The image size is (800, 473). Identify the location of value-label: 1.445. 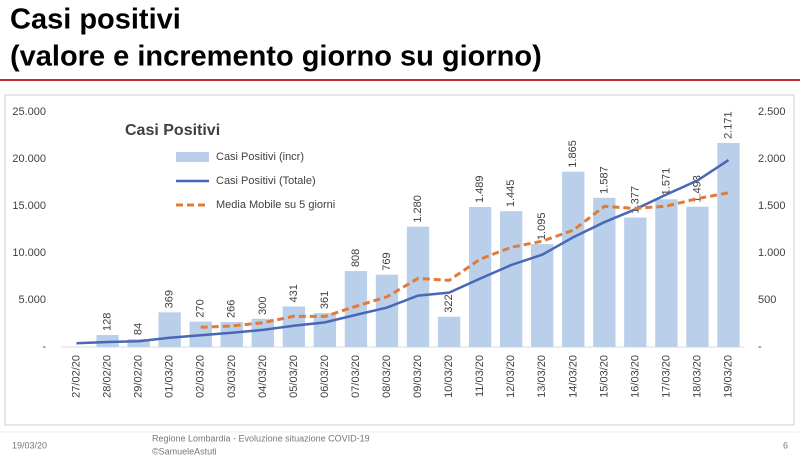
(511, 194).